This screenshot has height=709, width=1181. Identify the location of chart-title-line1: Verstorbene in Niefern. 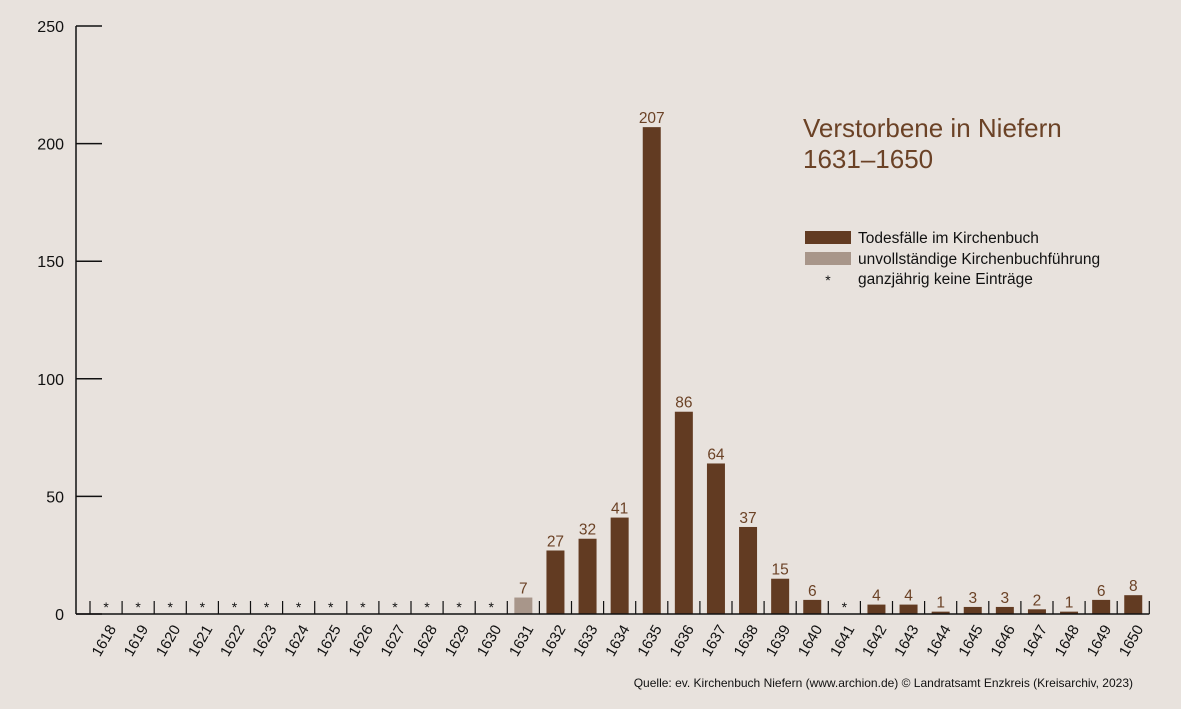
(932, 128).